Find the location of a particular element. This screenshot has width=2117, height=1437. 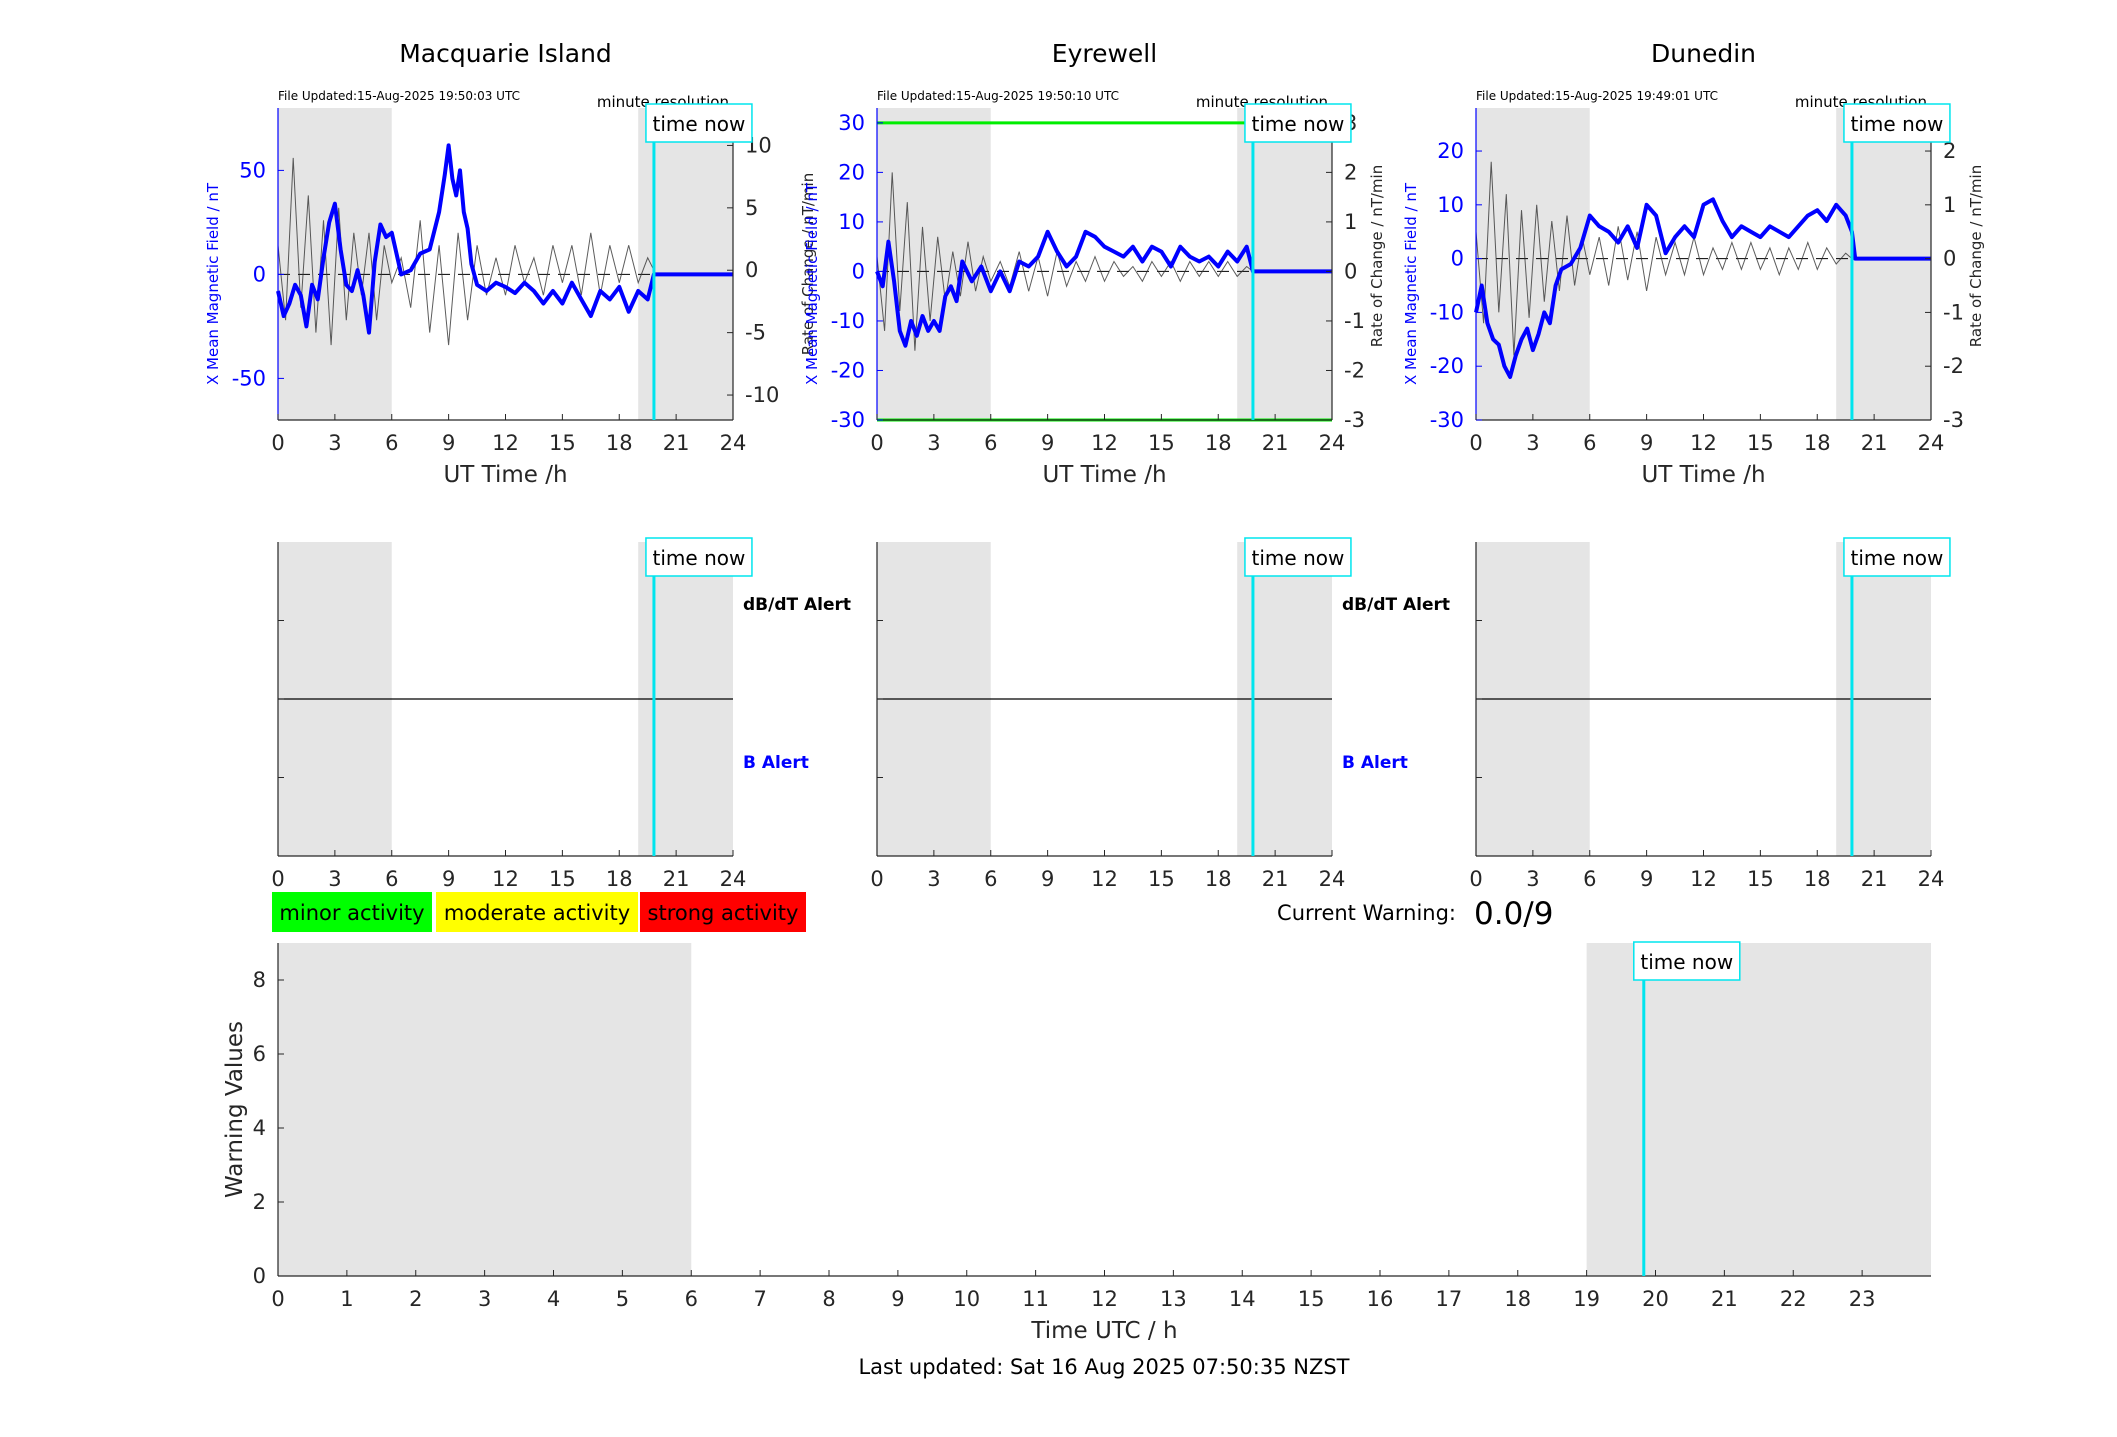

legend-label: minor activity is located at coordinates (351, 913).